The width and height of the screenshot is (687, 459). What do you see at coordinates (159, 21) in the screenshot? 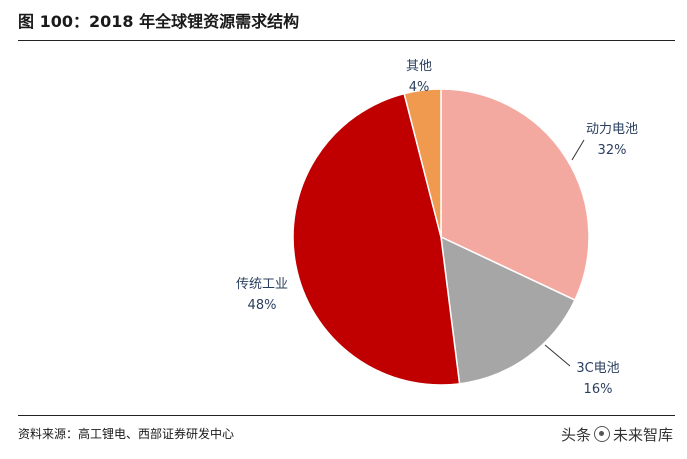
I see `page-title: 图 100：2018 年全球锂资源需求结构` at bounding box center [159, 21].